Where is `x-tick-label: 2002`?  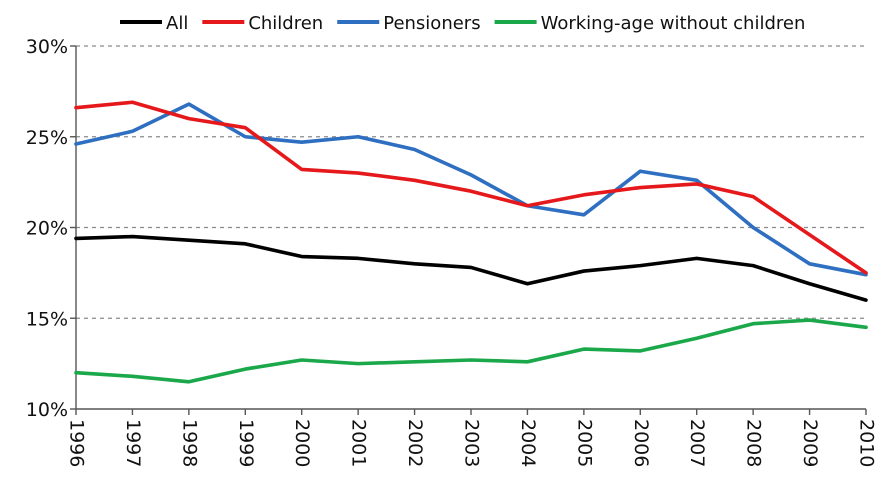 x-tick-label: 2002 is located at coordinates (415, 443).